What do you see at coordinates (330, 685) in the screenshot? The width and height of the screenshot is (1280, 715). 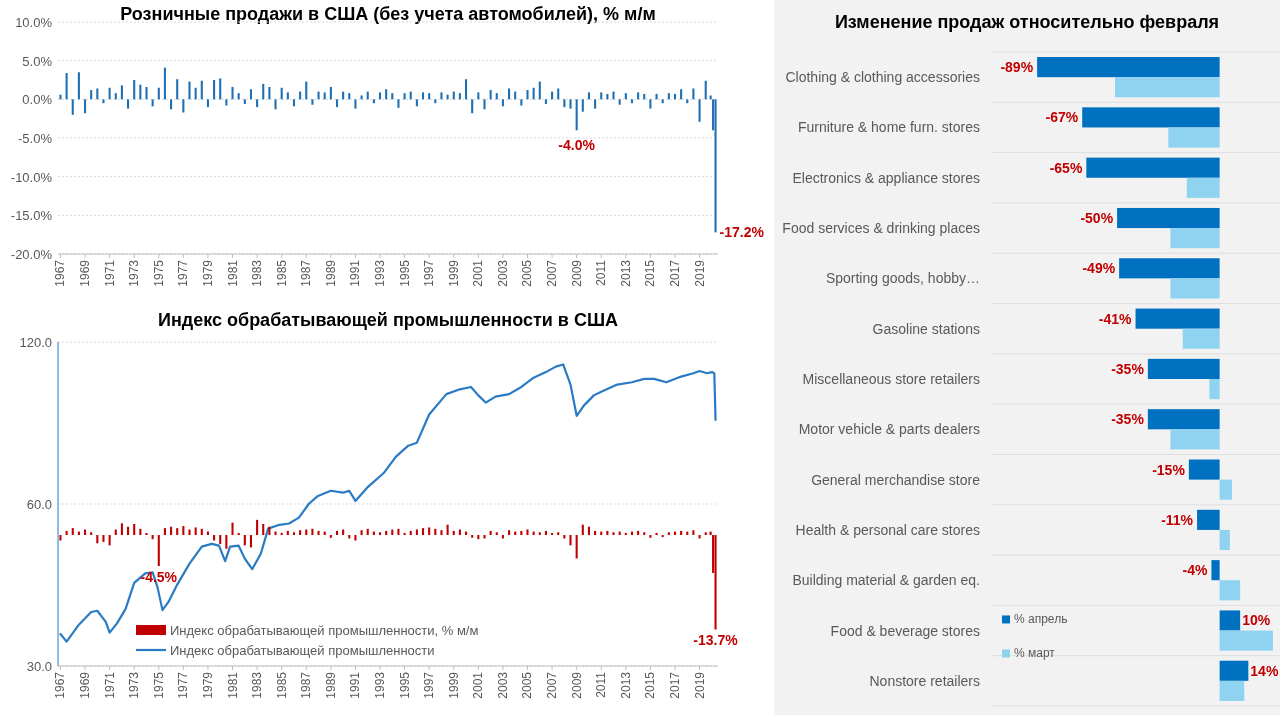 I see `x-tick-label: 1989` at bounding box center [330, 685].